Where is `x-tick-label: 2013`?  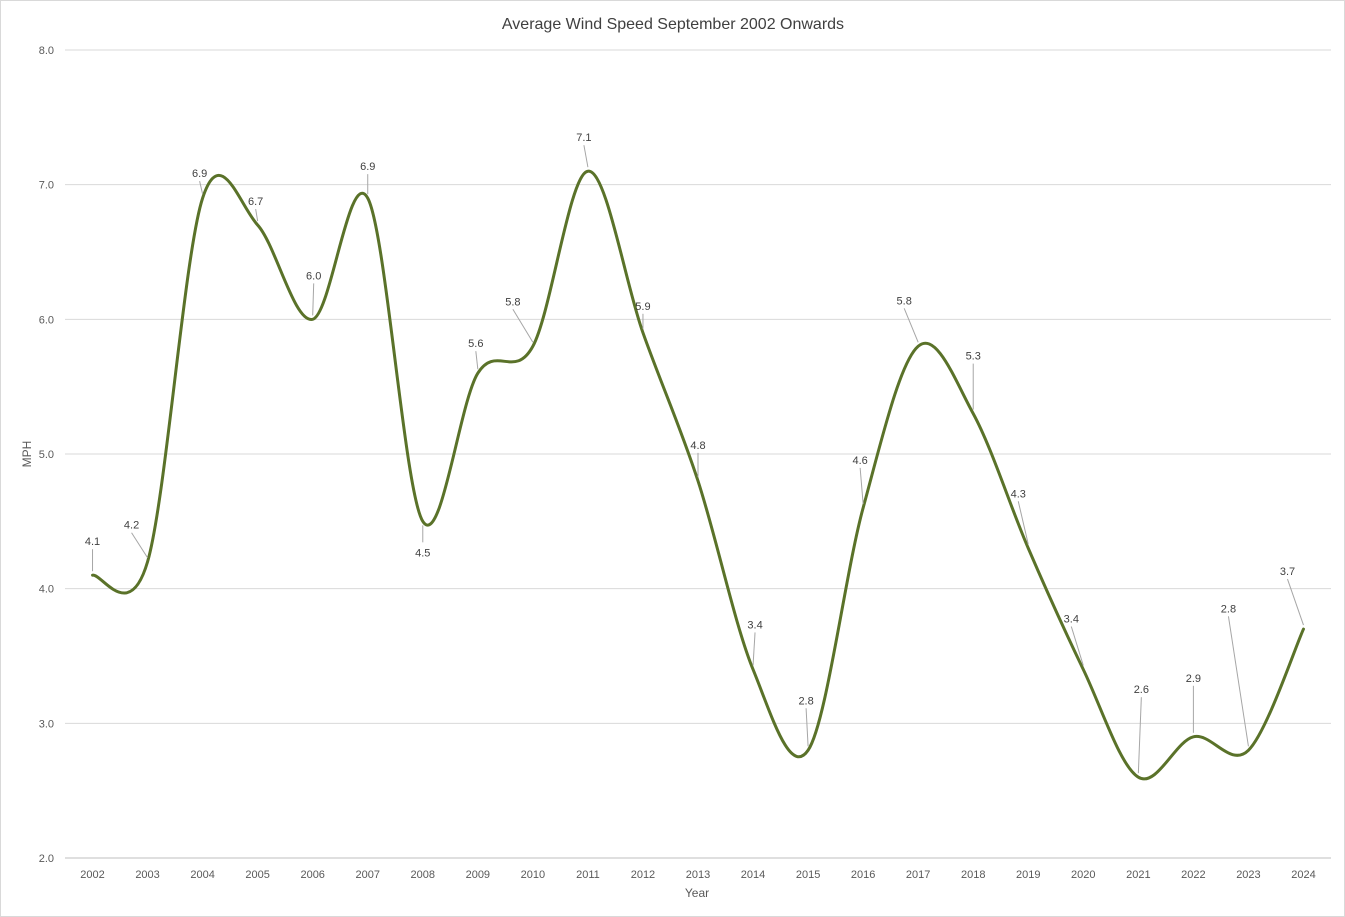 x-tick-label: 2013 is located at coordinates (698, 875).